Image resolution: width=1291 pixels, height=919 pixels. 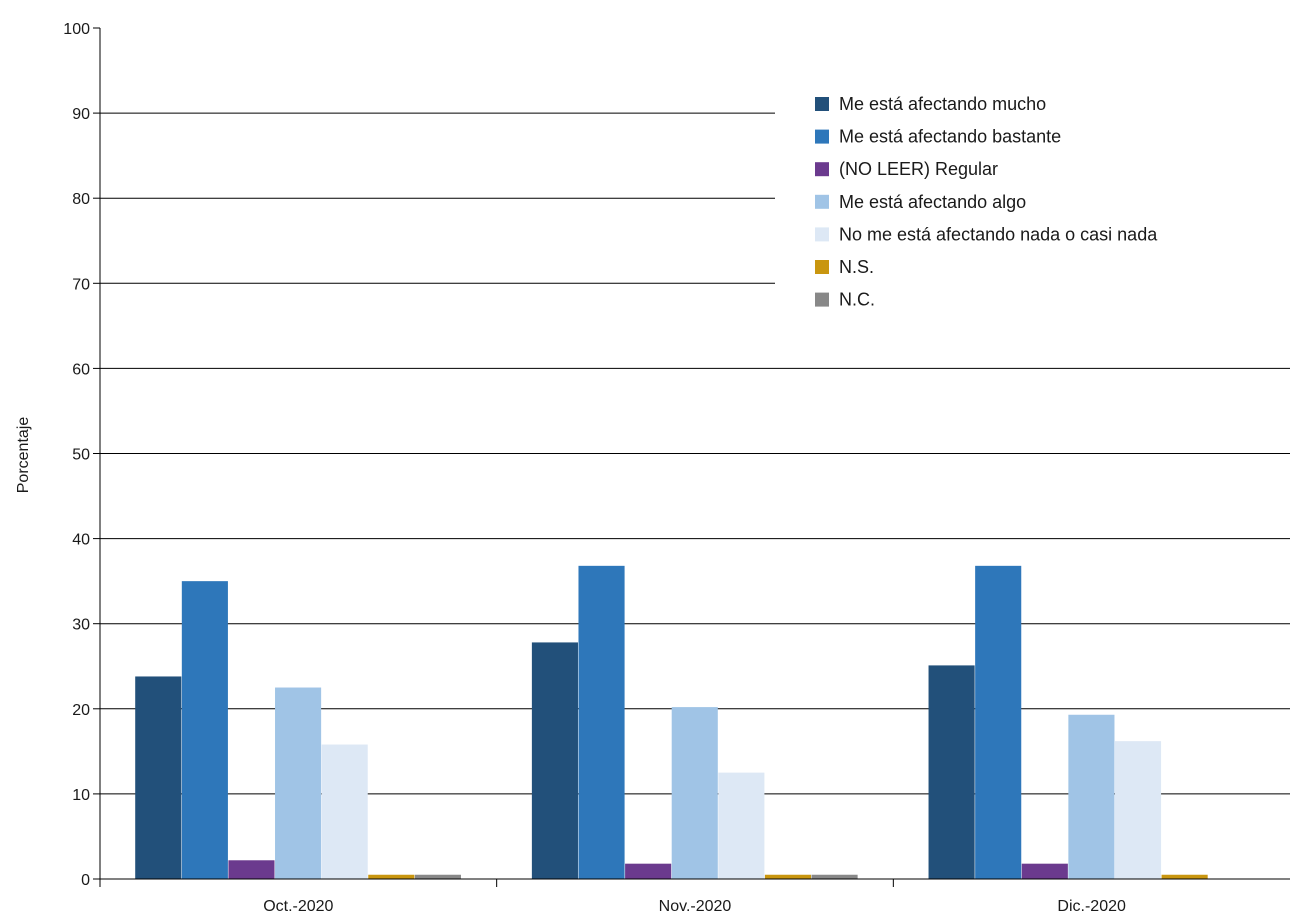 I want to click on y-tick-label: 80, so click(x=81, y=199).